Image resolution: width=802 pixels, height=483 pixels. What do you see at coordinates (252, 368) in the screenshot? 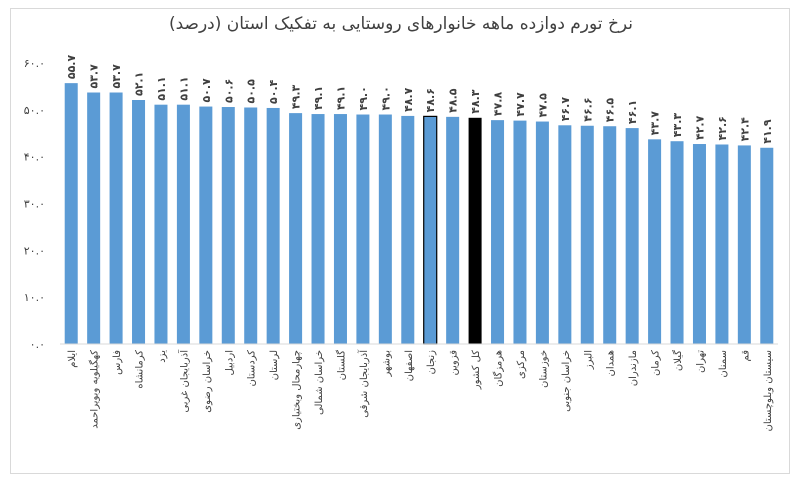
I see `category-label: کردستان` at bounding box center [252, 368].